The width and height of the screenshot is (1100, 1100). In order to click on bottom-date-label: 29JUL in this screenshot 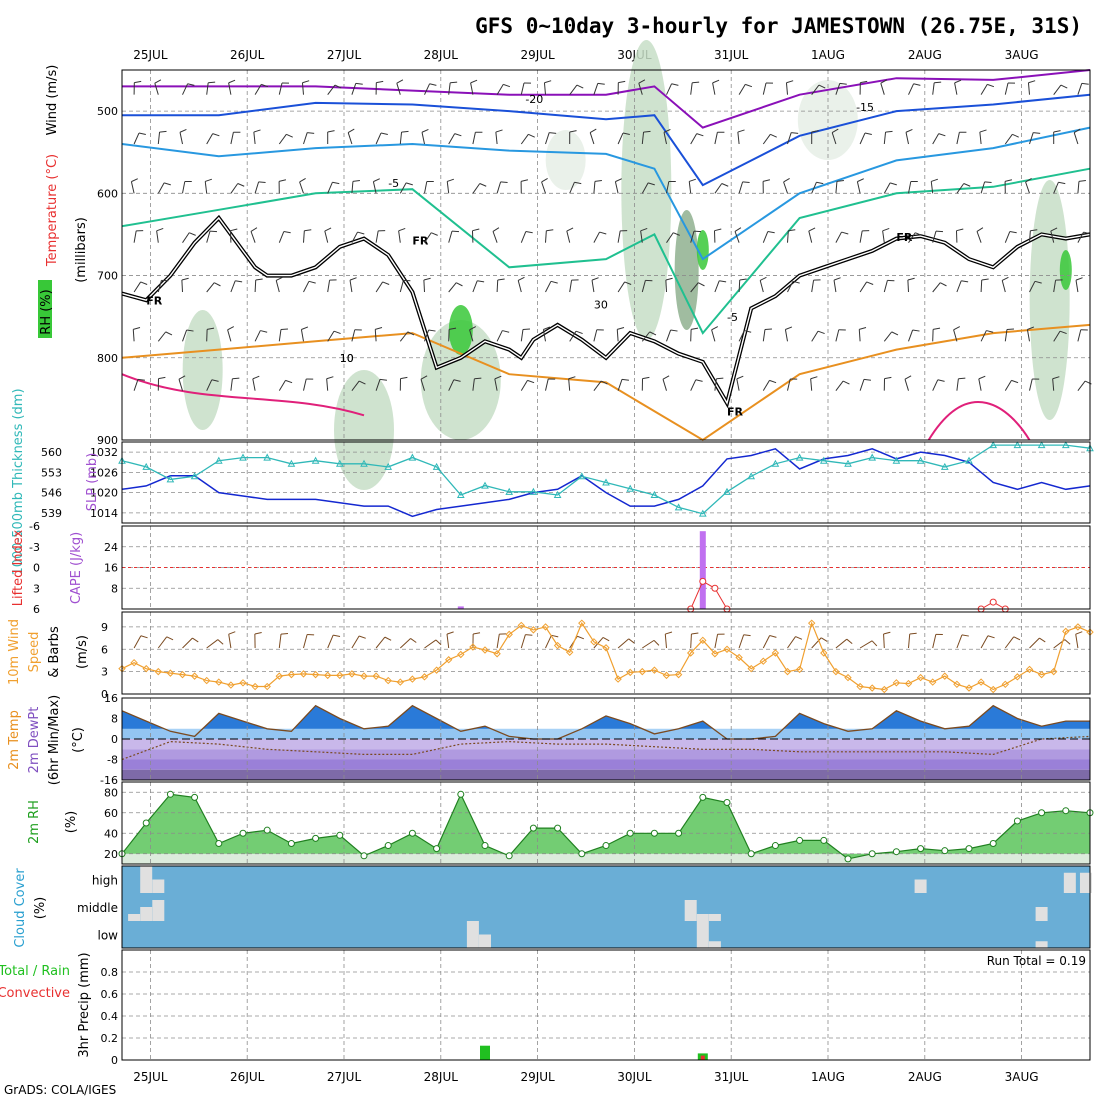, I will do `click(537, 1077)`.